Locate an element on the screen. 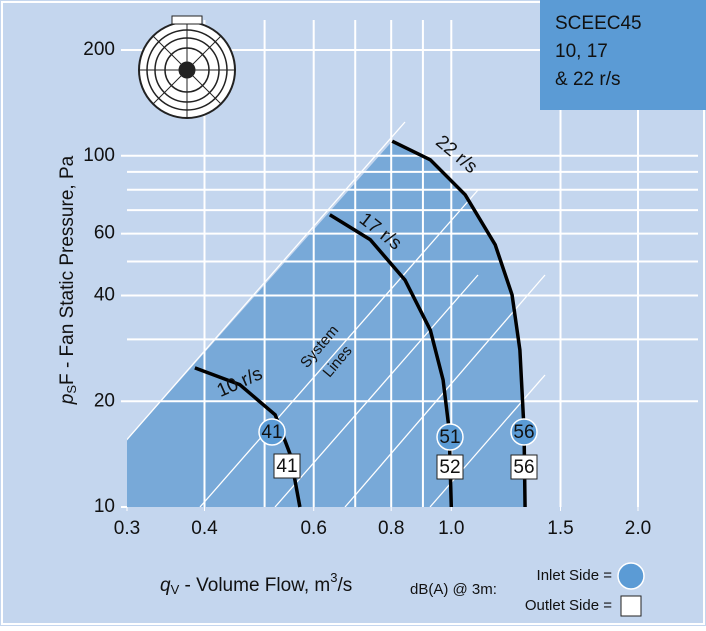 This screenshot has width=706, height=631. y-label-part: F - Fan Static Pressure, Pa is located at coordinates (67, 270).